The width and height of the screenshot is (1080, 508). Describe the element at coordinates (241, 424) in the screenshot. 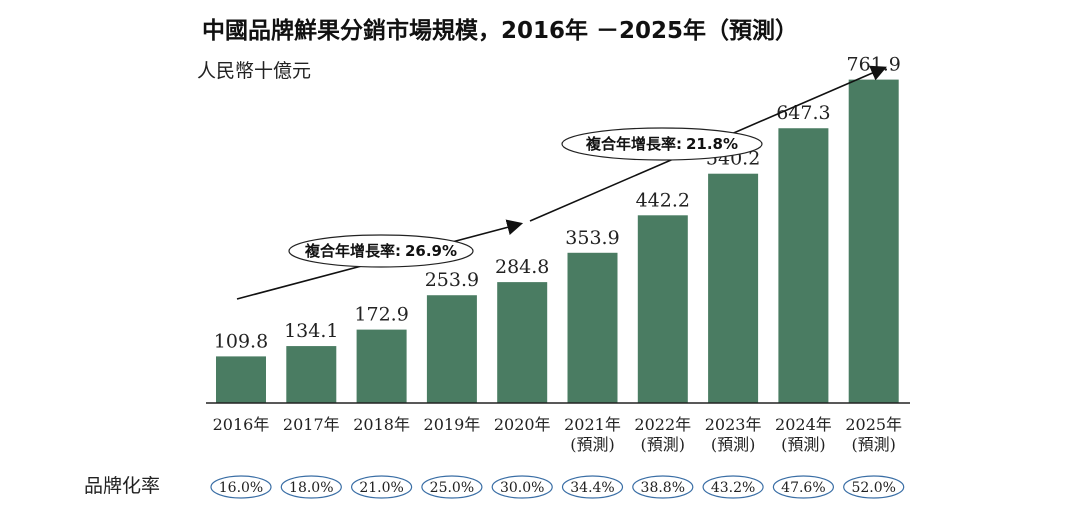

I see `x-tick-label-0-0: 2016年` at that location.